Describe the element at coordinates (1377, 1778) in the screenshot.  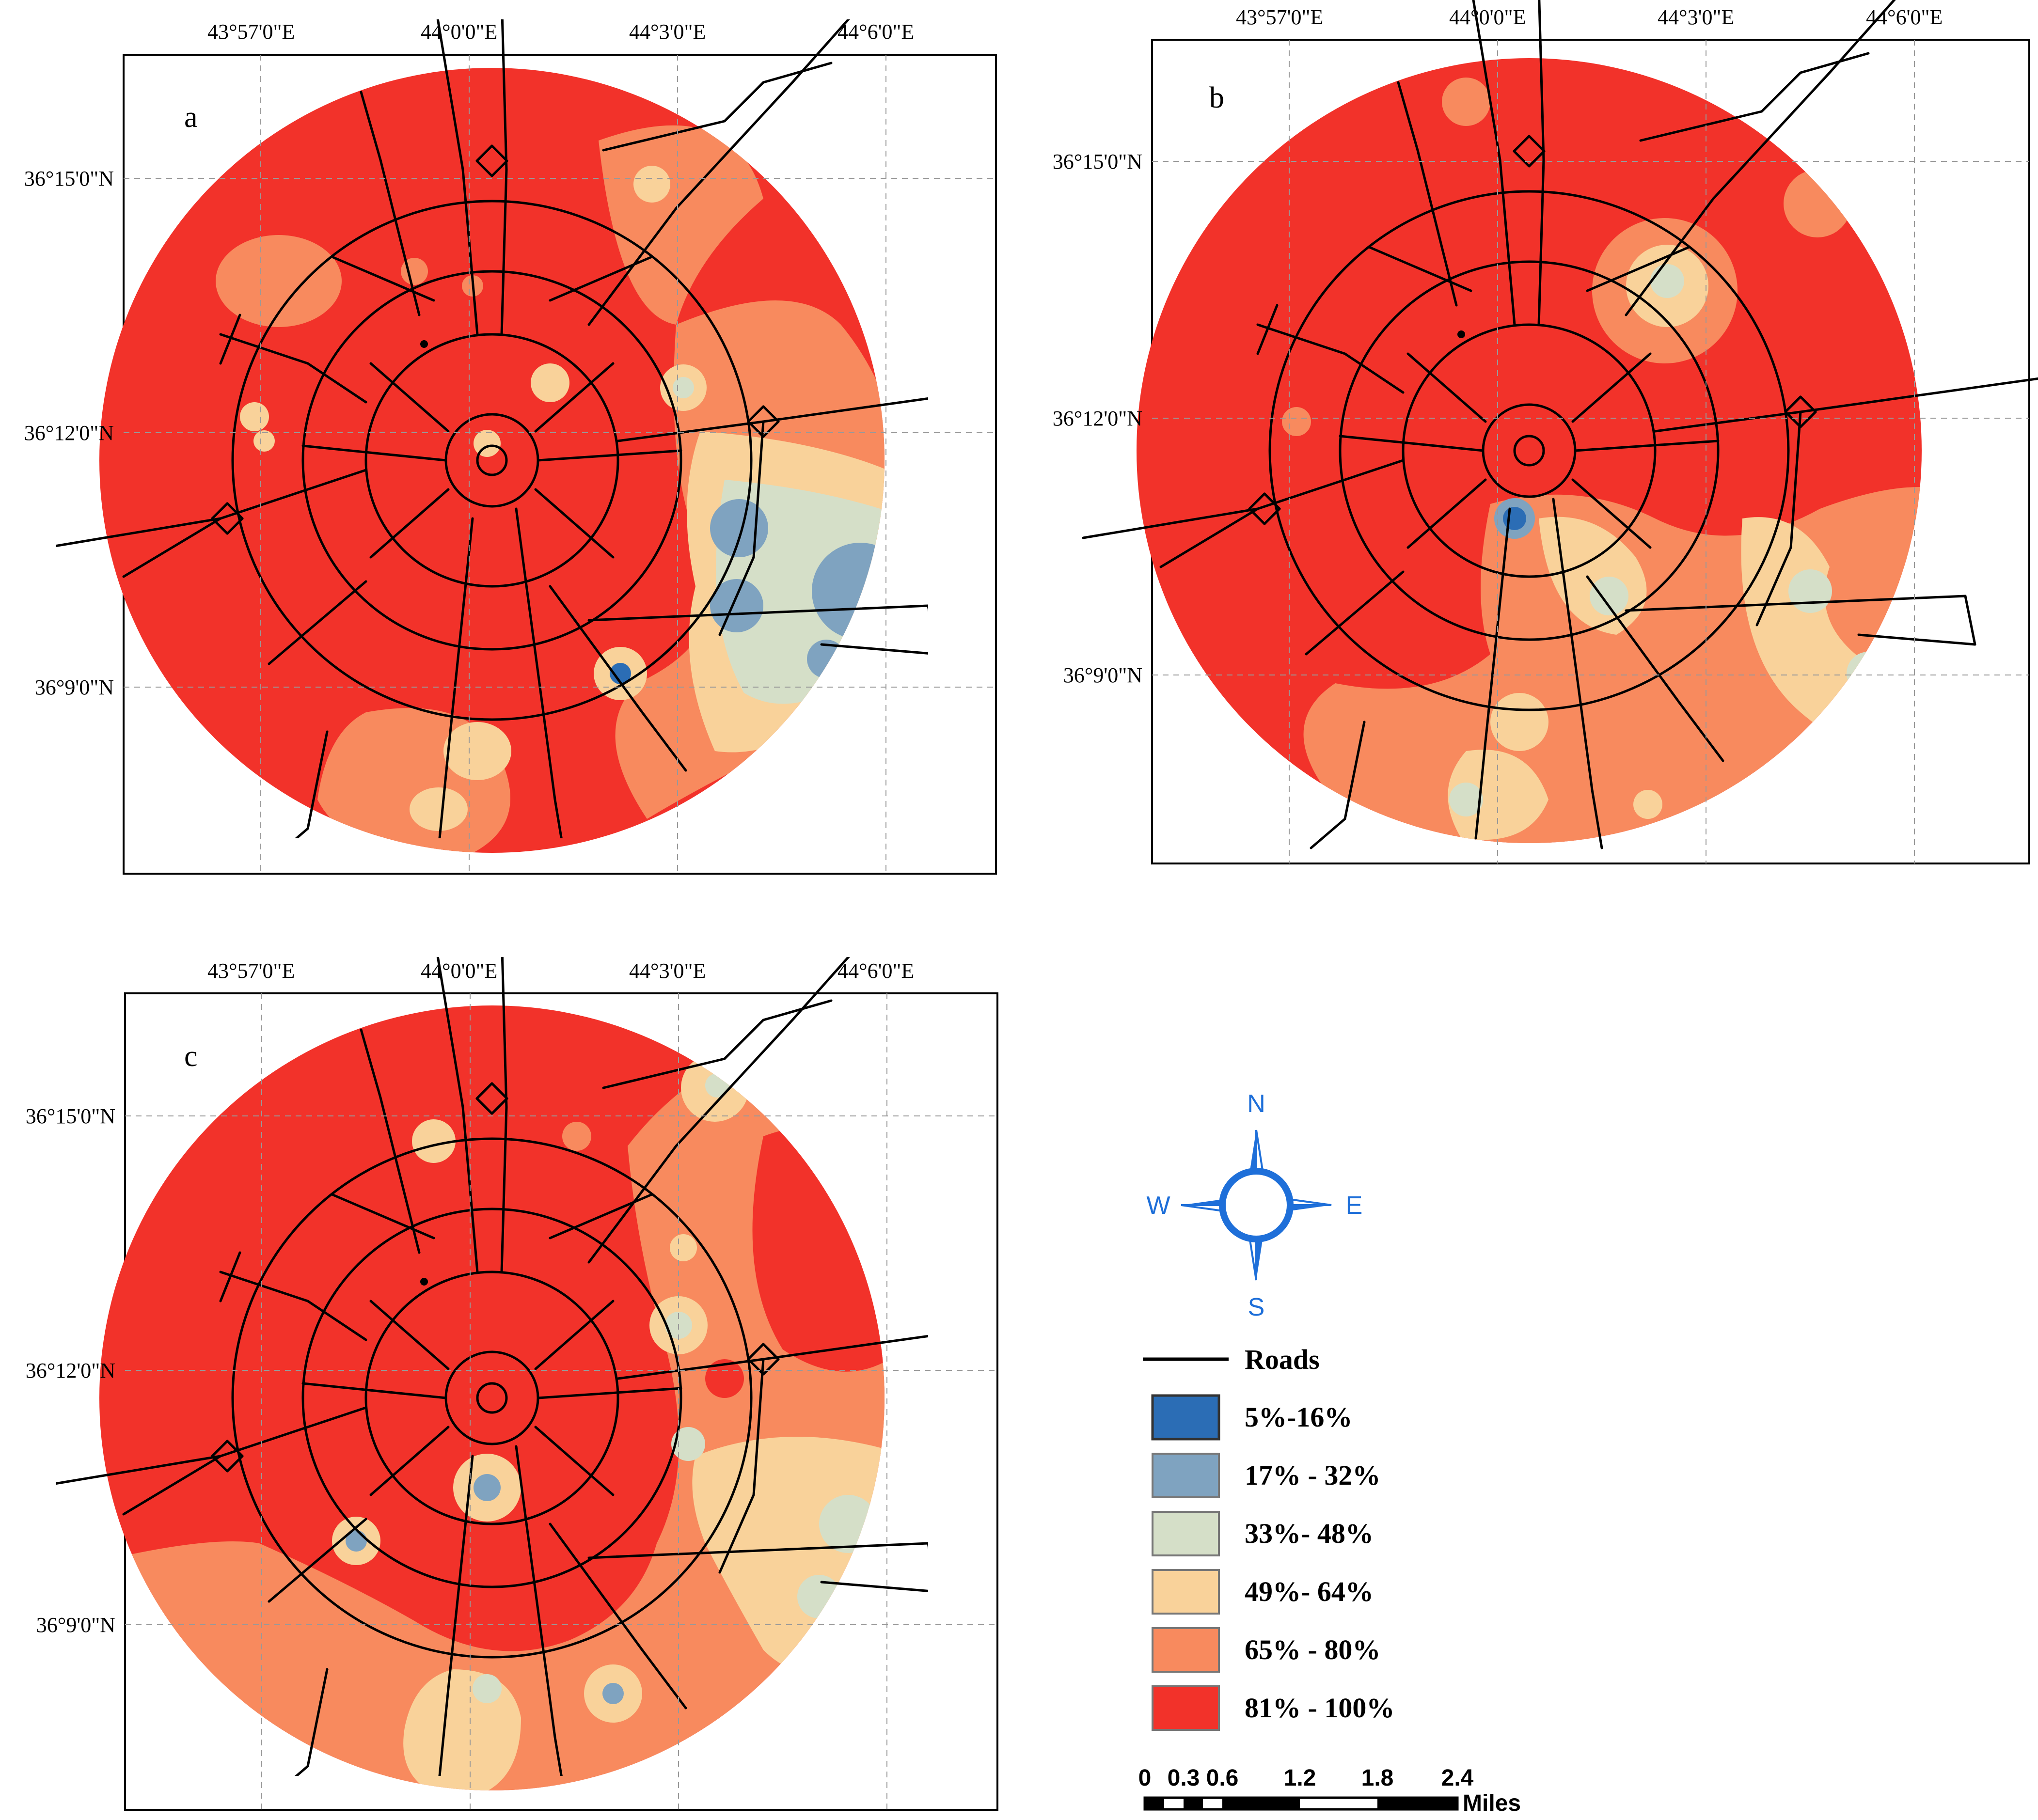
I see `scale-tick-4: 1.8` at that location.